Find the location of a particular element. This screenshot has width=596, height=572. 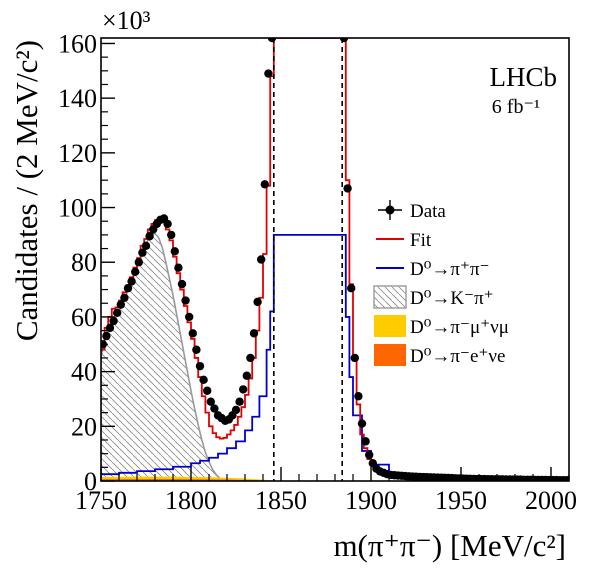

legend-entry: D⁰→π⁻μ⁺νμ is located at coordinates (441, 326).